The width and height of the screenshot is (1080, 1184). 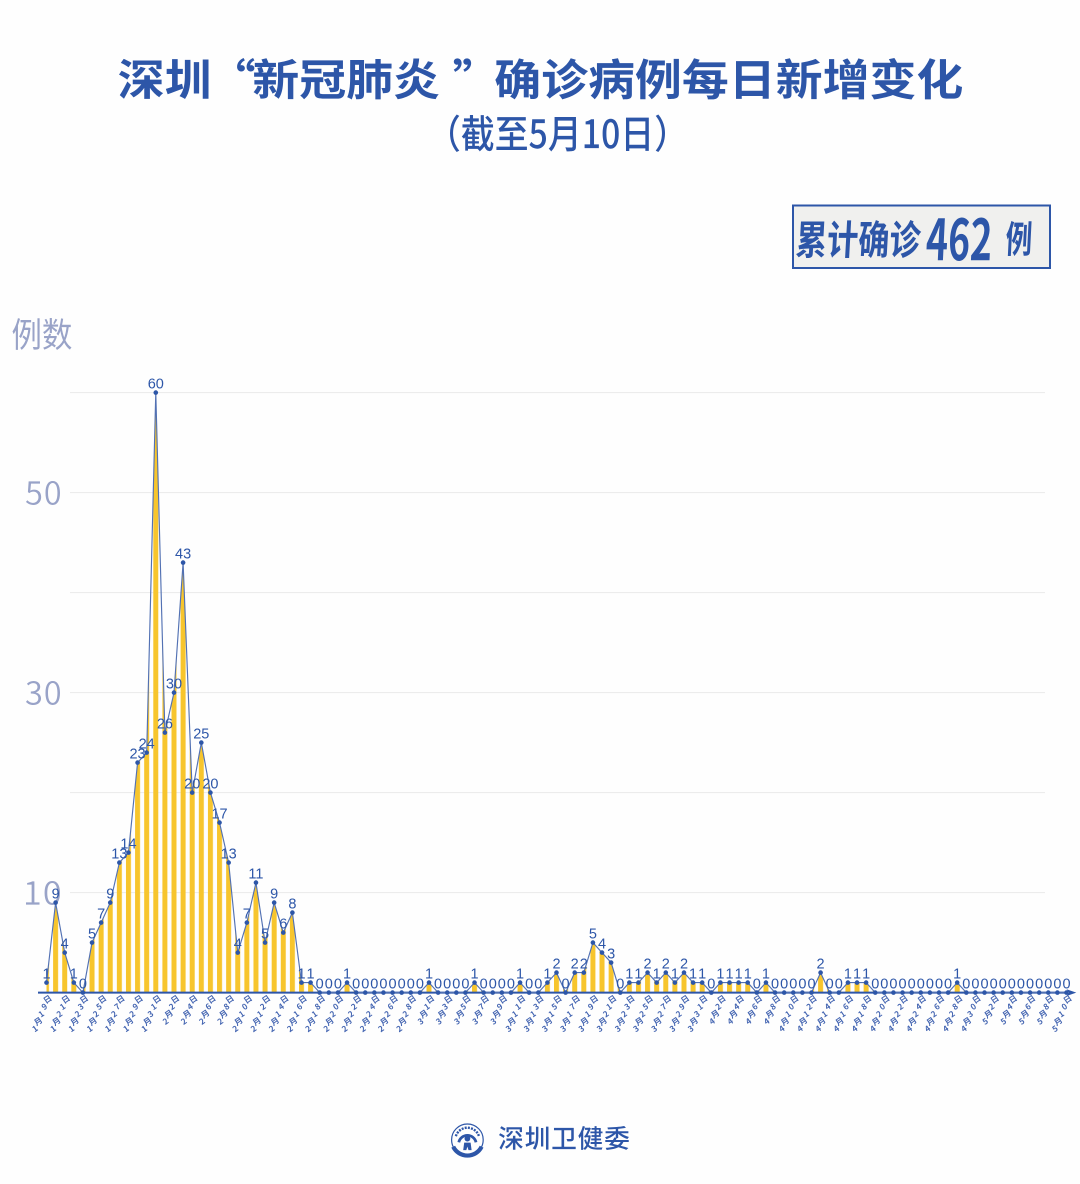 What do you see at coordinates (183, 555) in the screenshot?
I see `svg-text: 43` at bounding box center [183, 555].